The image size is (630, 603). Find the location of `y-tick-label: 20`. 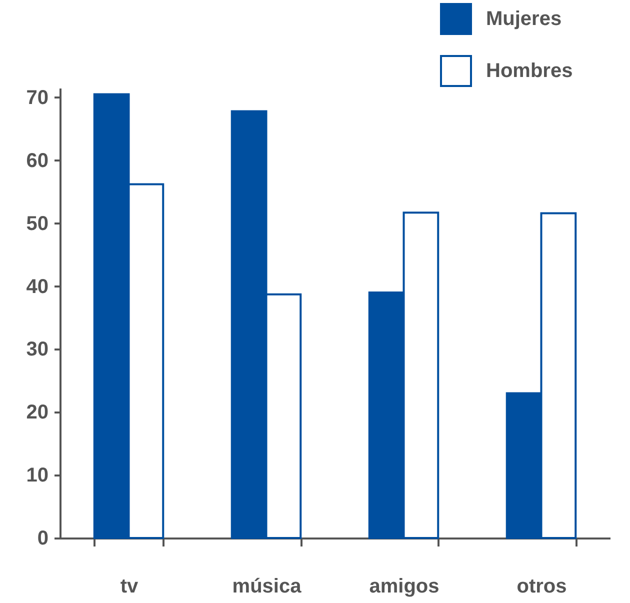

y-tick-label: 20 is located at coordinates (37, 413).